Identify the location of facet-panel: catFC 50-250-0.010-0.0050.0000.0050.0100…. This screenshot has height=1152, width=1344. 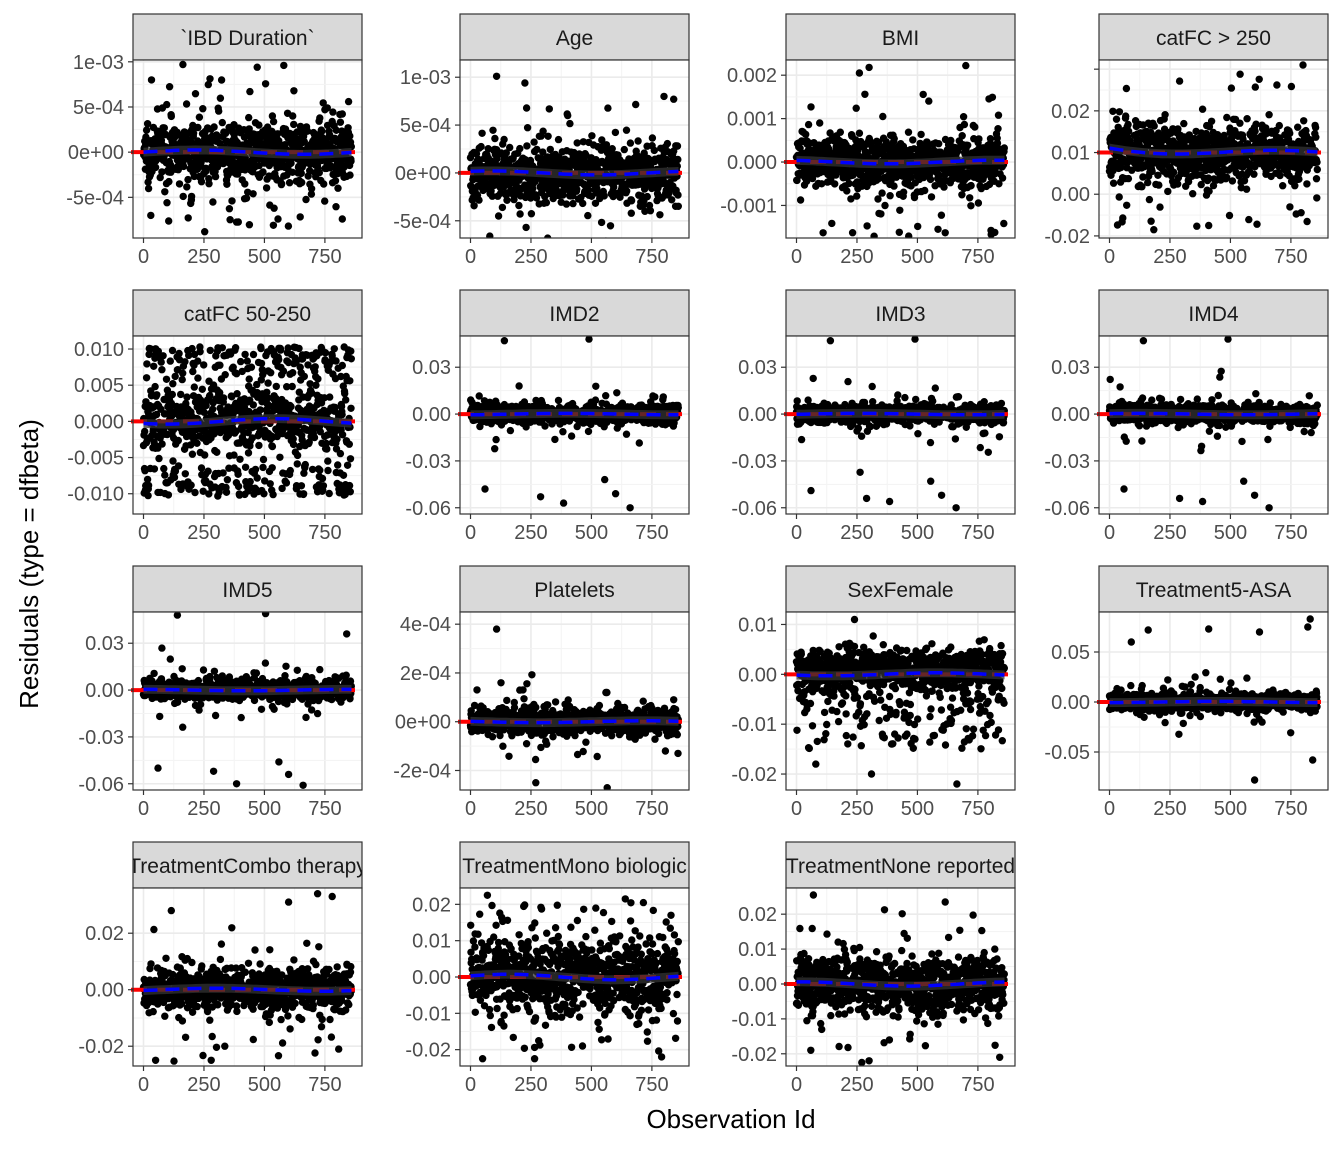
(215, 416).